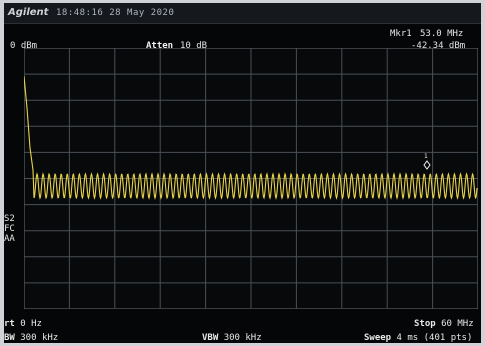 Image resolution: width=485 pixels, height=346 pixels. I want to click on side-label-s2: S2, so click(9, 219).